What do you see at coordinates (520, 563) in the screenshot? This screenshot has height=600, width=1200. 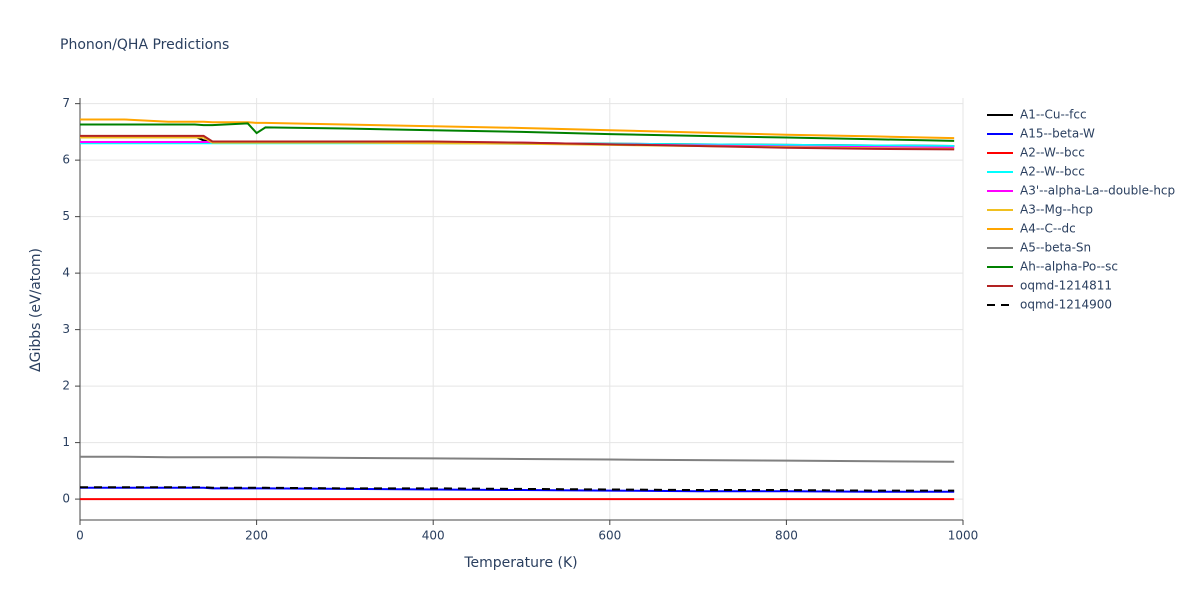 I see `x-axis-title: Temperature (K)` at bounding box center [520, 563].